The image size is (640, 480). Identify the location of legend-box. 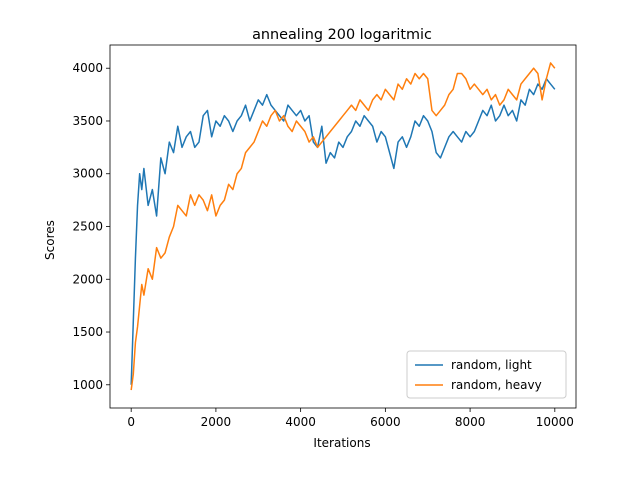
(486, 374).